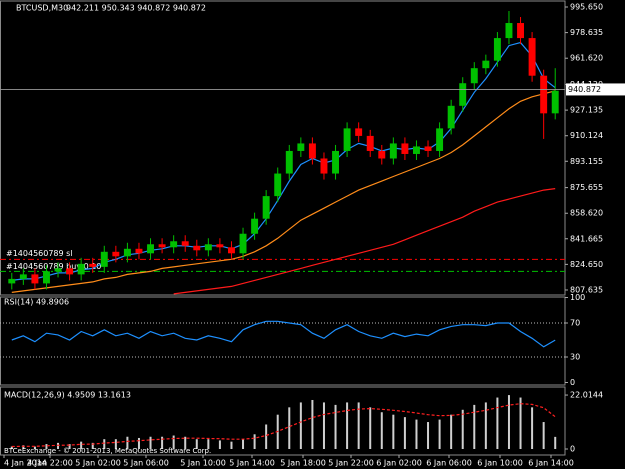  I want to click on x-tick-label: 5 Jan 10:00, so click(203, 463).